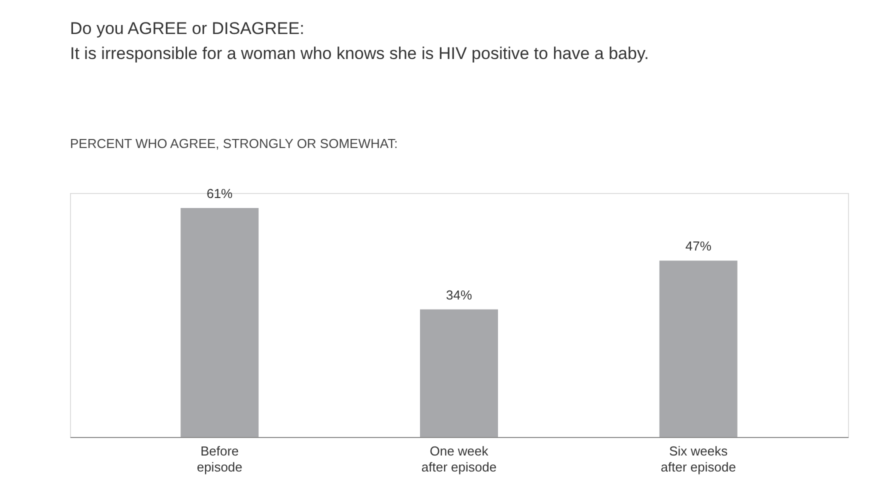  I want to click on x-tick-label: Before episode, so click(219, 459).